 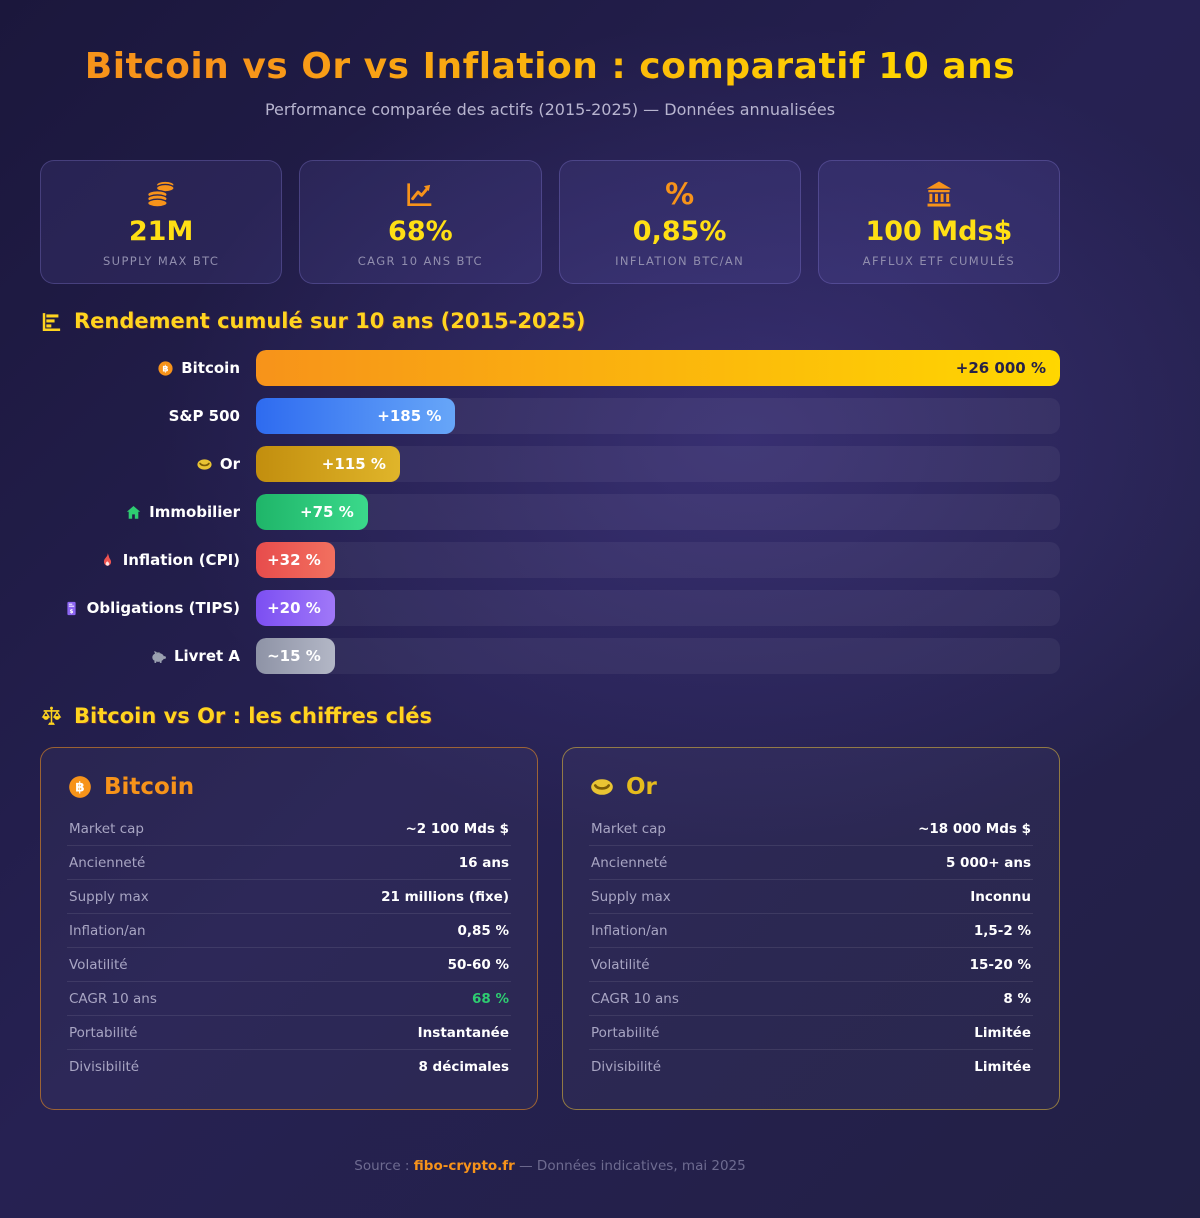 What do you see at coordinates (629, 862) in the screenshot?
I see `row-label: Ancienneté` at bounding box center [629, 862].